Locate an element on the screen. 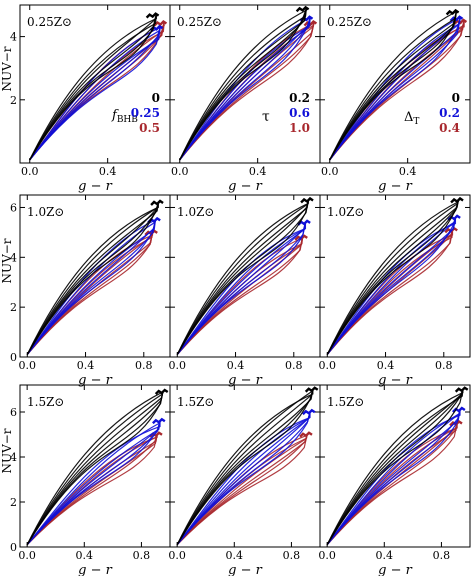  y-tick-label: 4 is located at coordinates (13, 257).